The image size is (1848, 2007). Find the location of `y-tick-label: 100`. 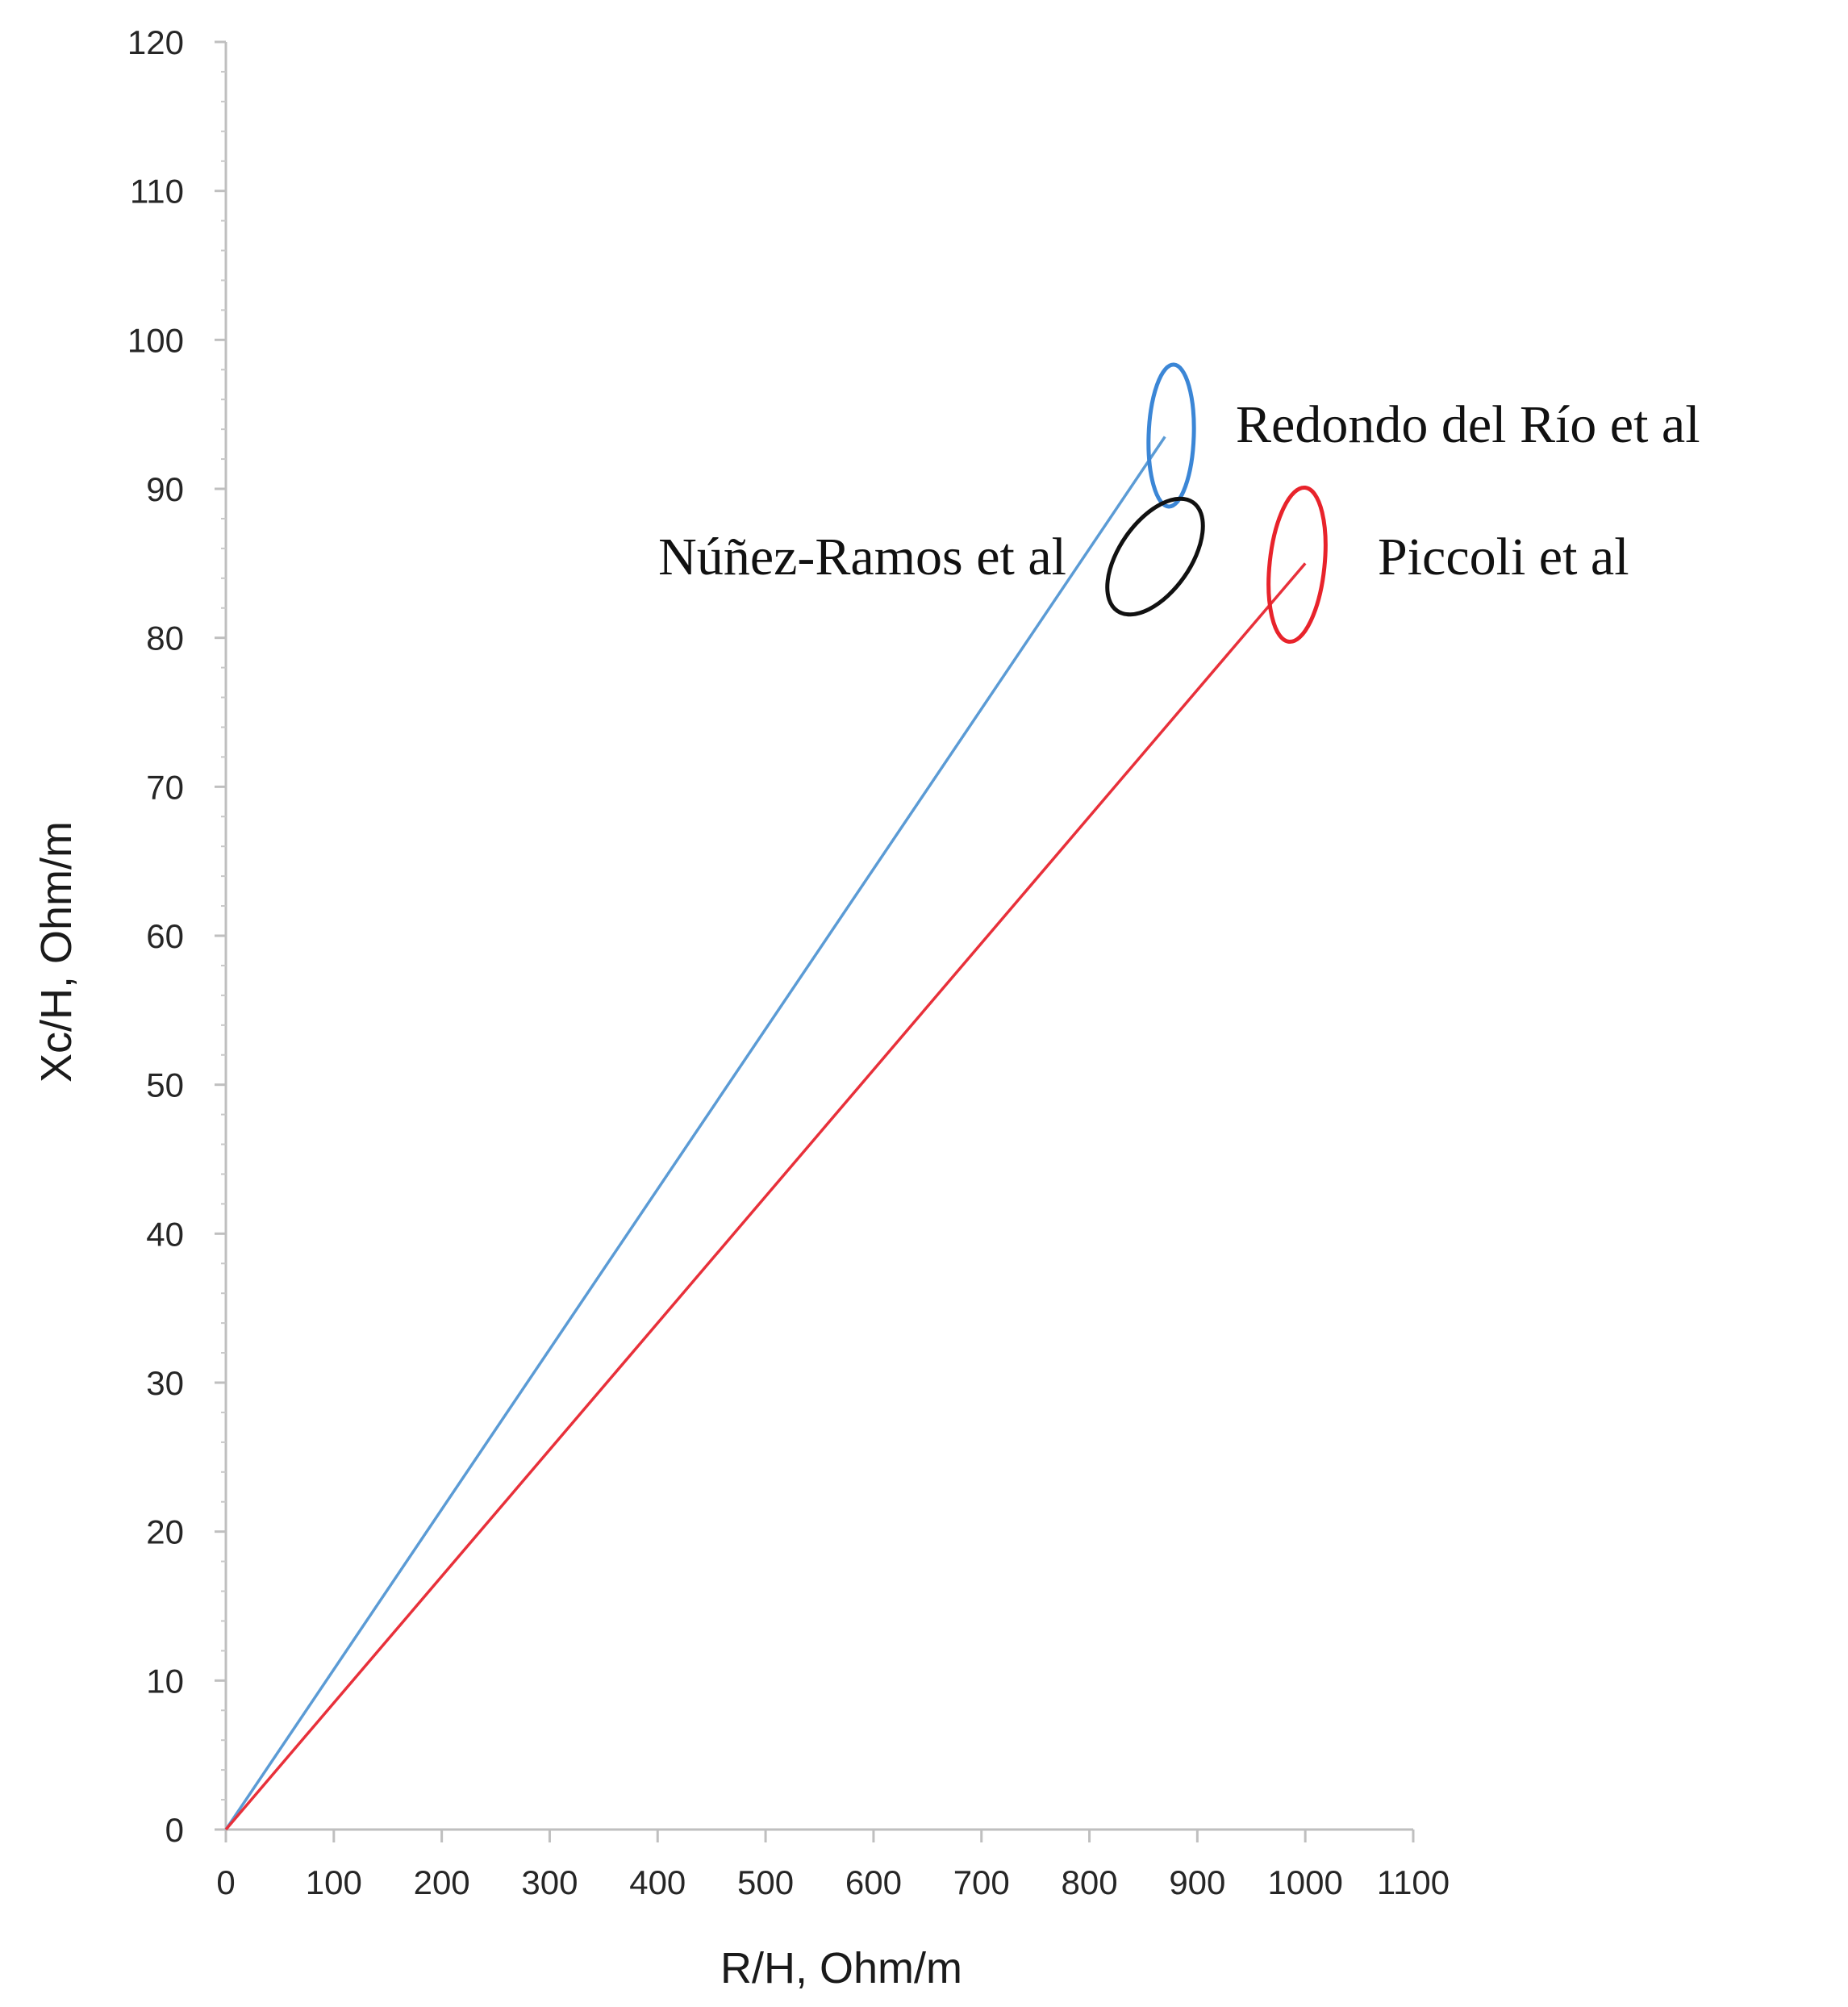

y-tick-label: 100 is located at coordinates (155, 340).